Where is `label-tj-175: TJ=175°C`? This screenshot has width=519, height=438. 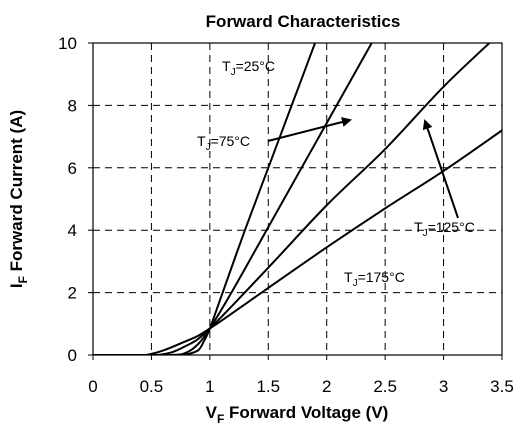 label-tj-175: TJ=175°C is located at coordinates (374, 279).